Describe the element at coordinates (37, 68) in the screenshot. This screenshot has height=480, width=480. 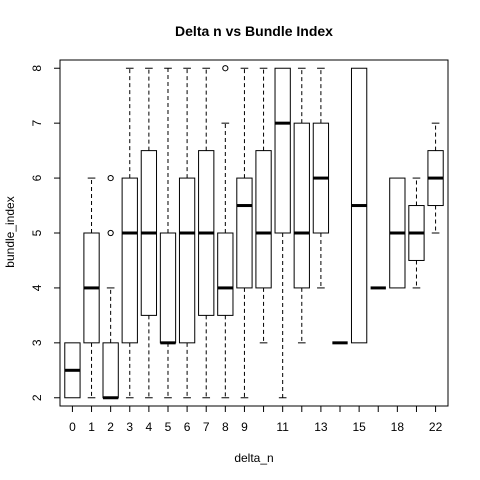
I see `y-tick-label: 8` at that location.